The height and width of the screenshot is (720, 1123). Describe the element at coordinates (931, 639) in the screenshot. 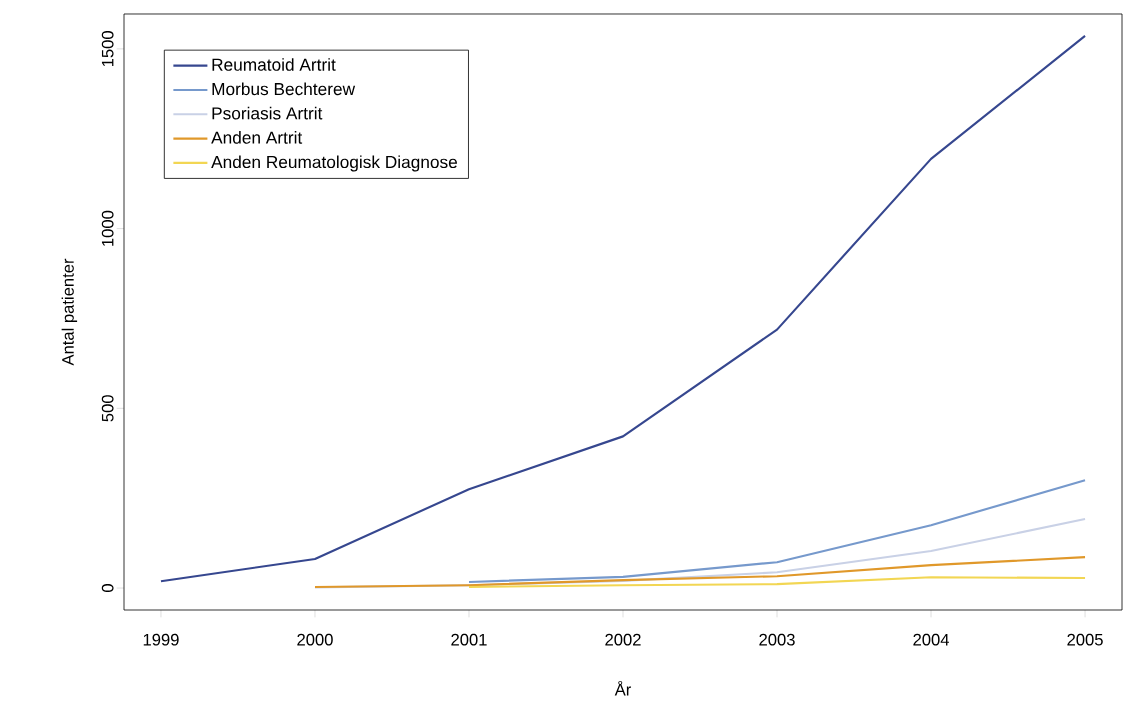

I see `x-tick-label: 2004` at that location.